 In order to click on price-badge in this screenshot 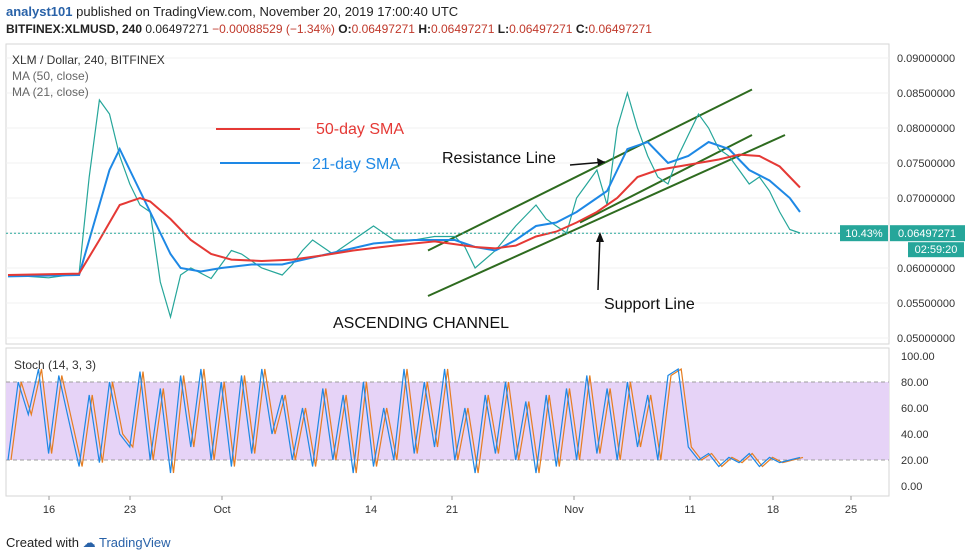, I will do `click(927, 233)`.